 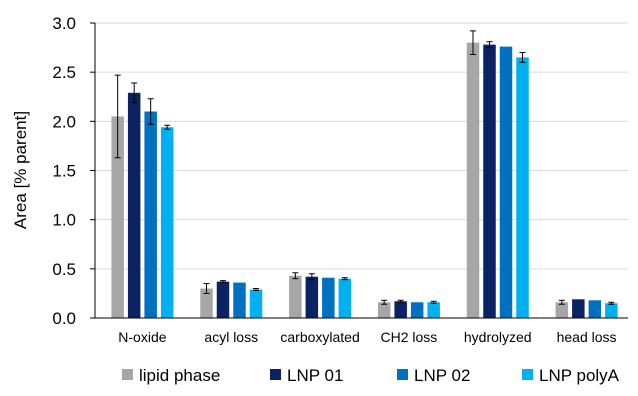 I want to click on bar-lnp-01-carboxylated, so click(x=312, y=297).